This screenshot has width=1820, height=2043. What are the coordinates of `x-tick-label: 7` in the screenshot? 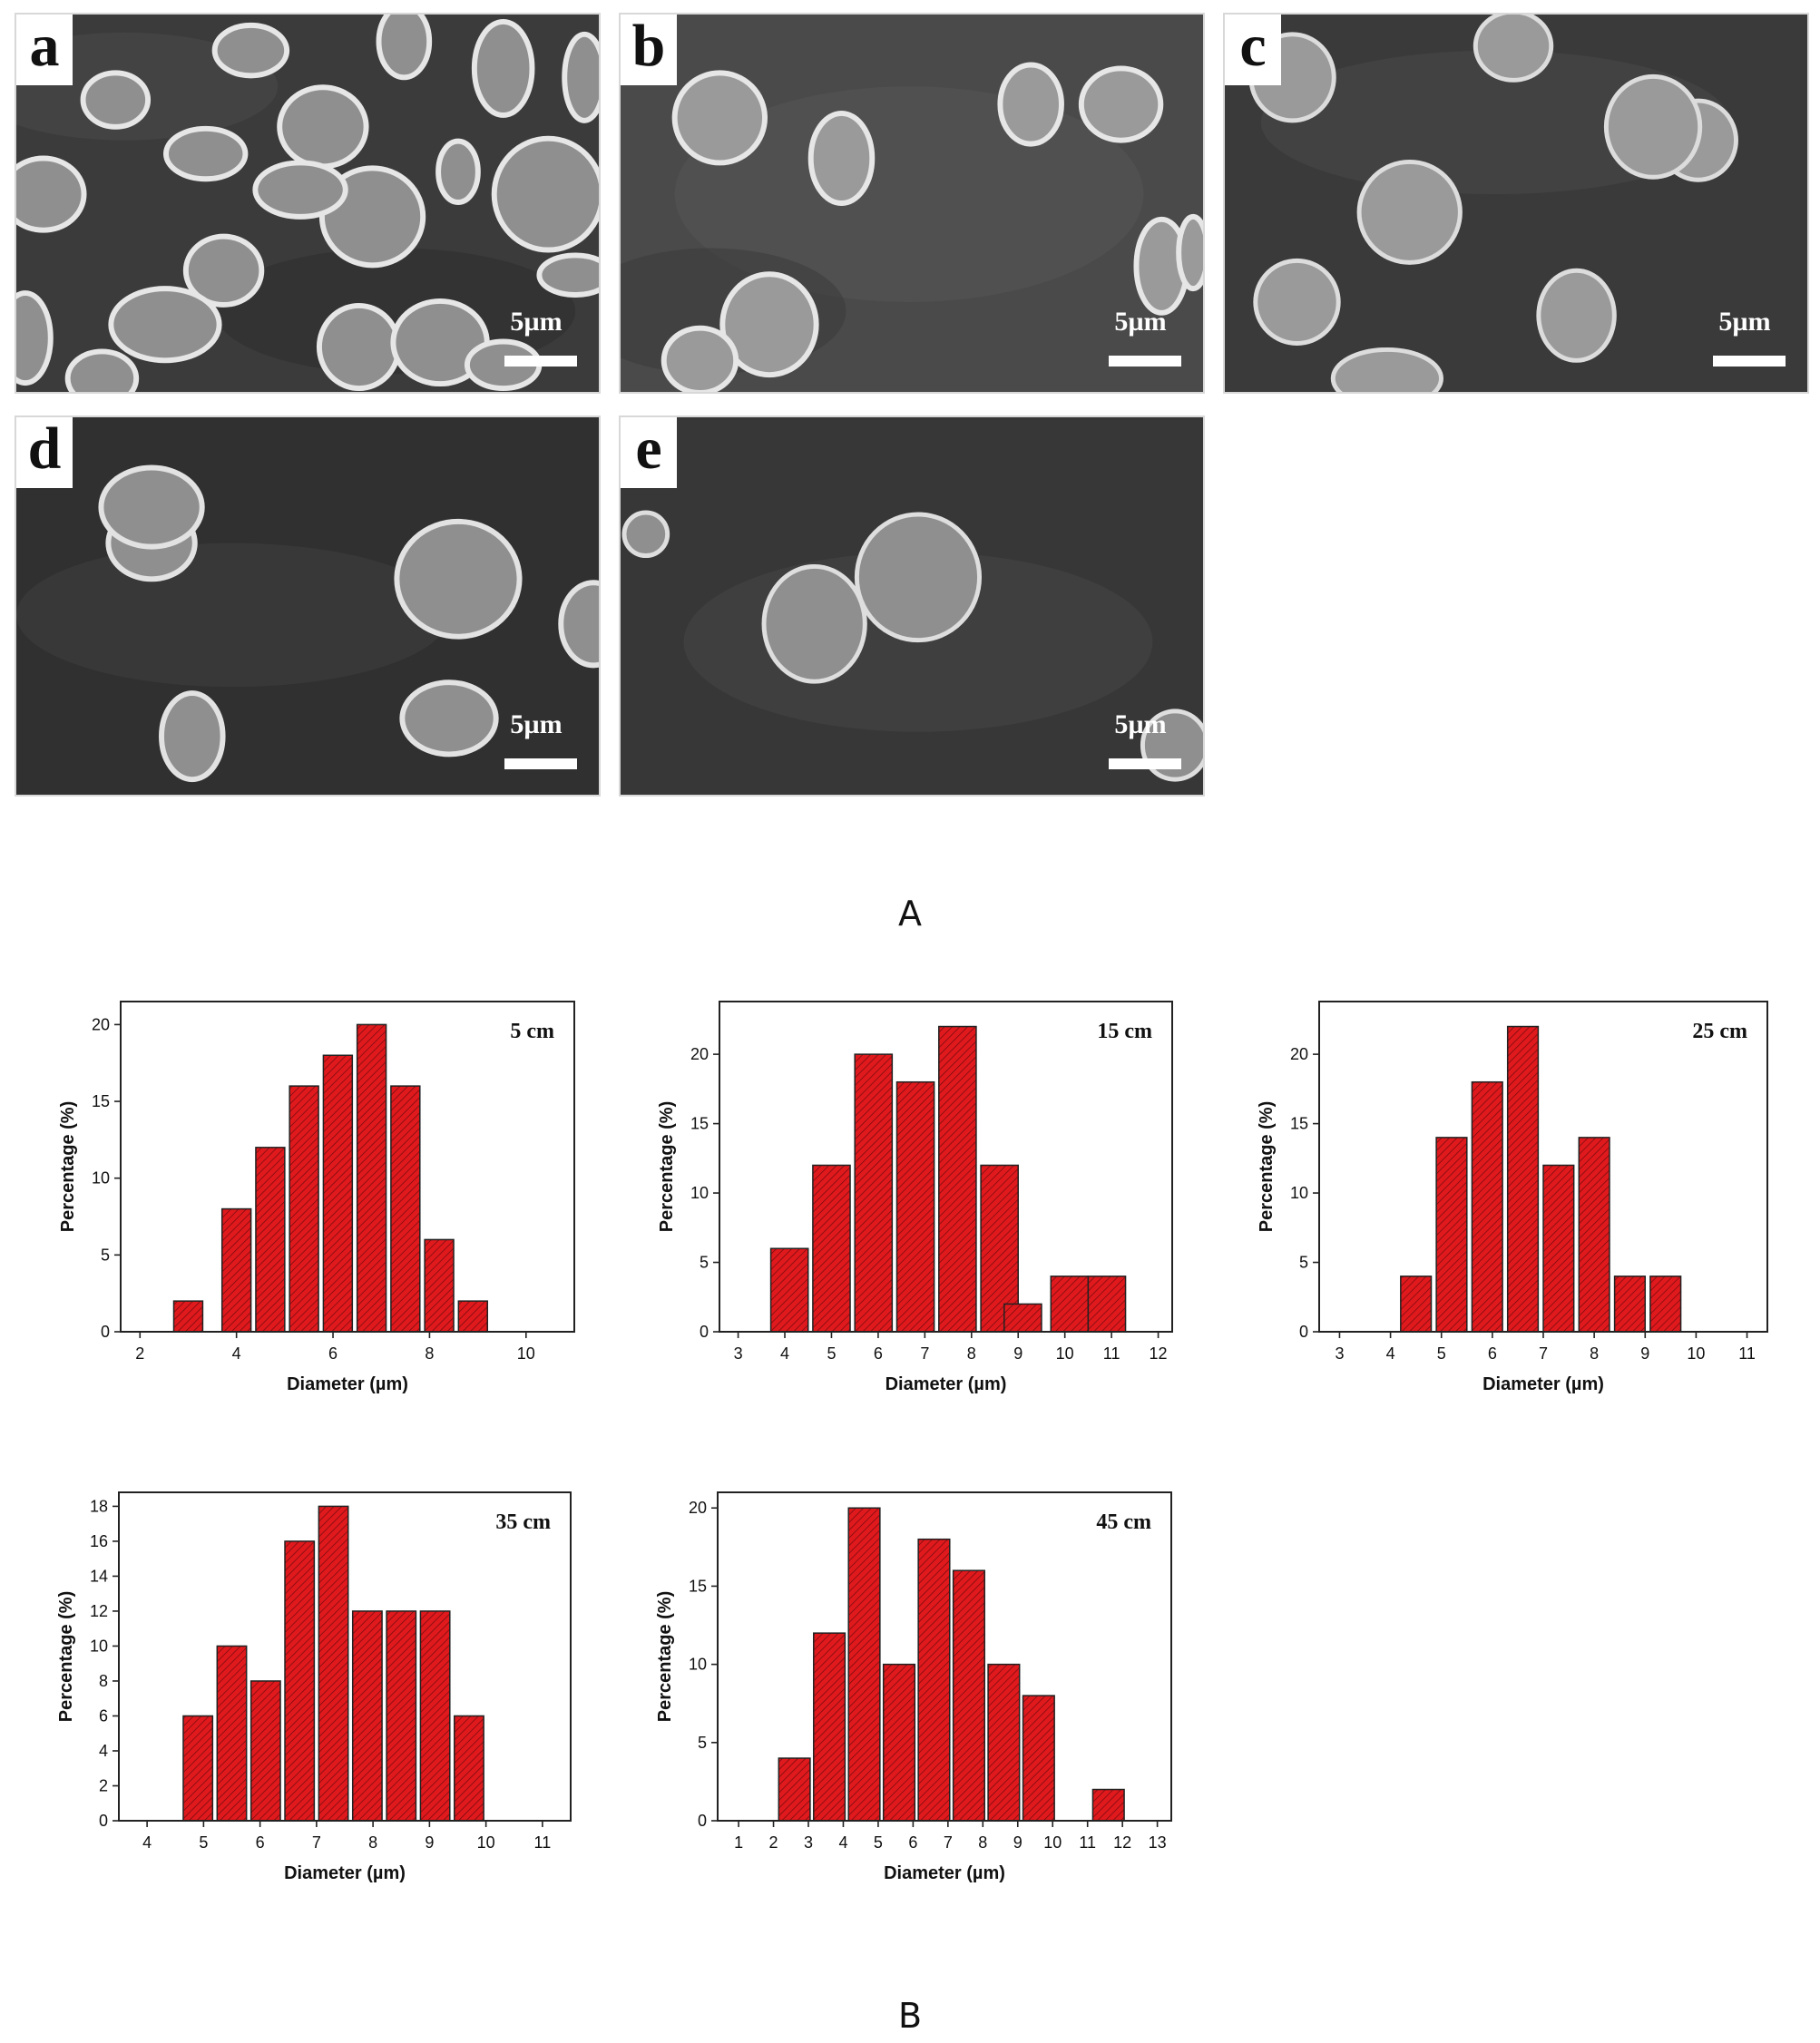 It's located at (316, 1842).